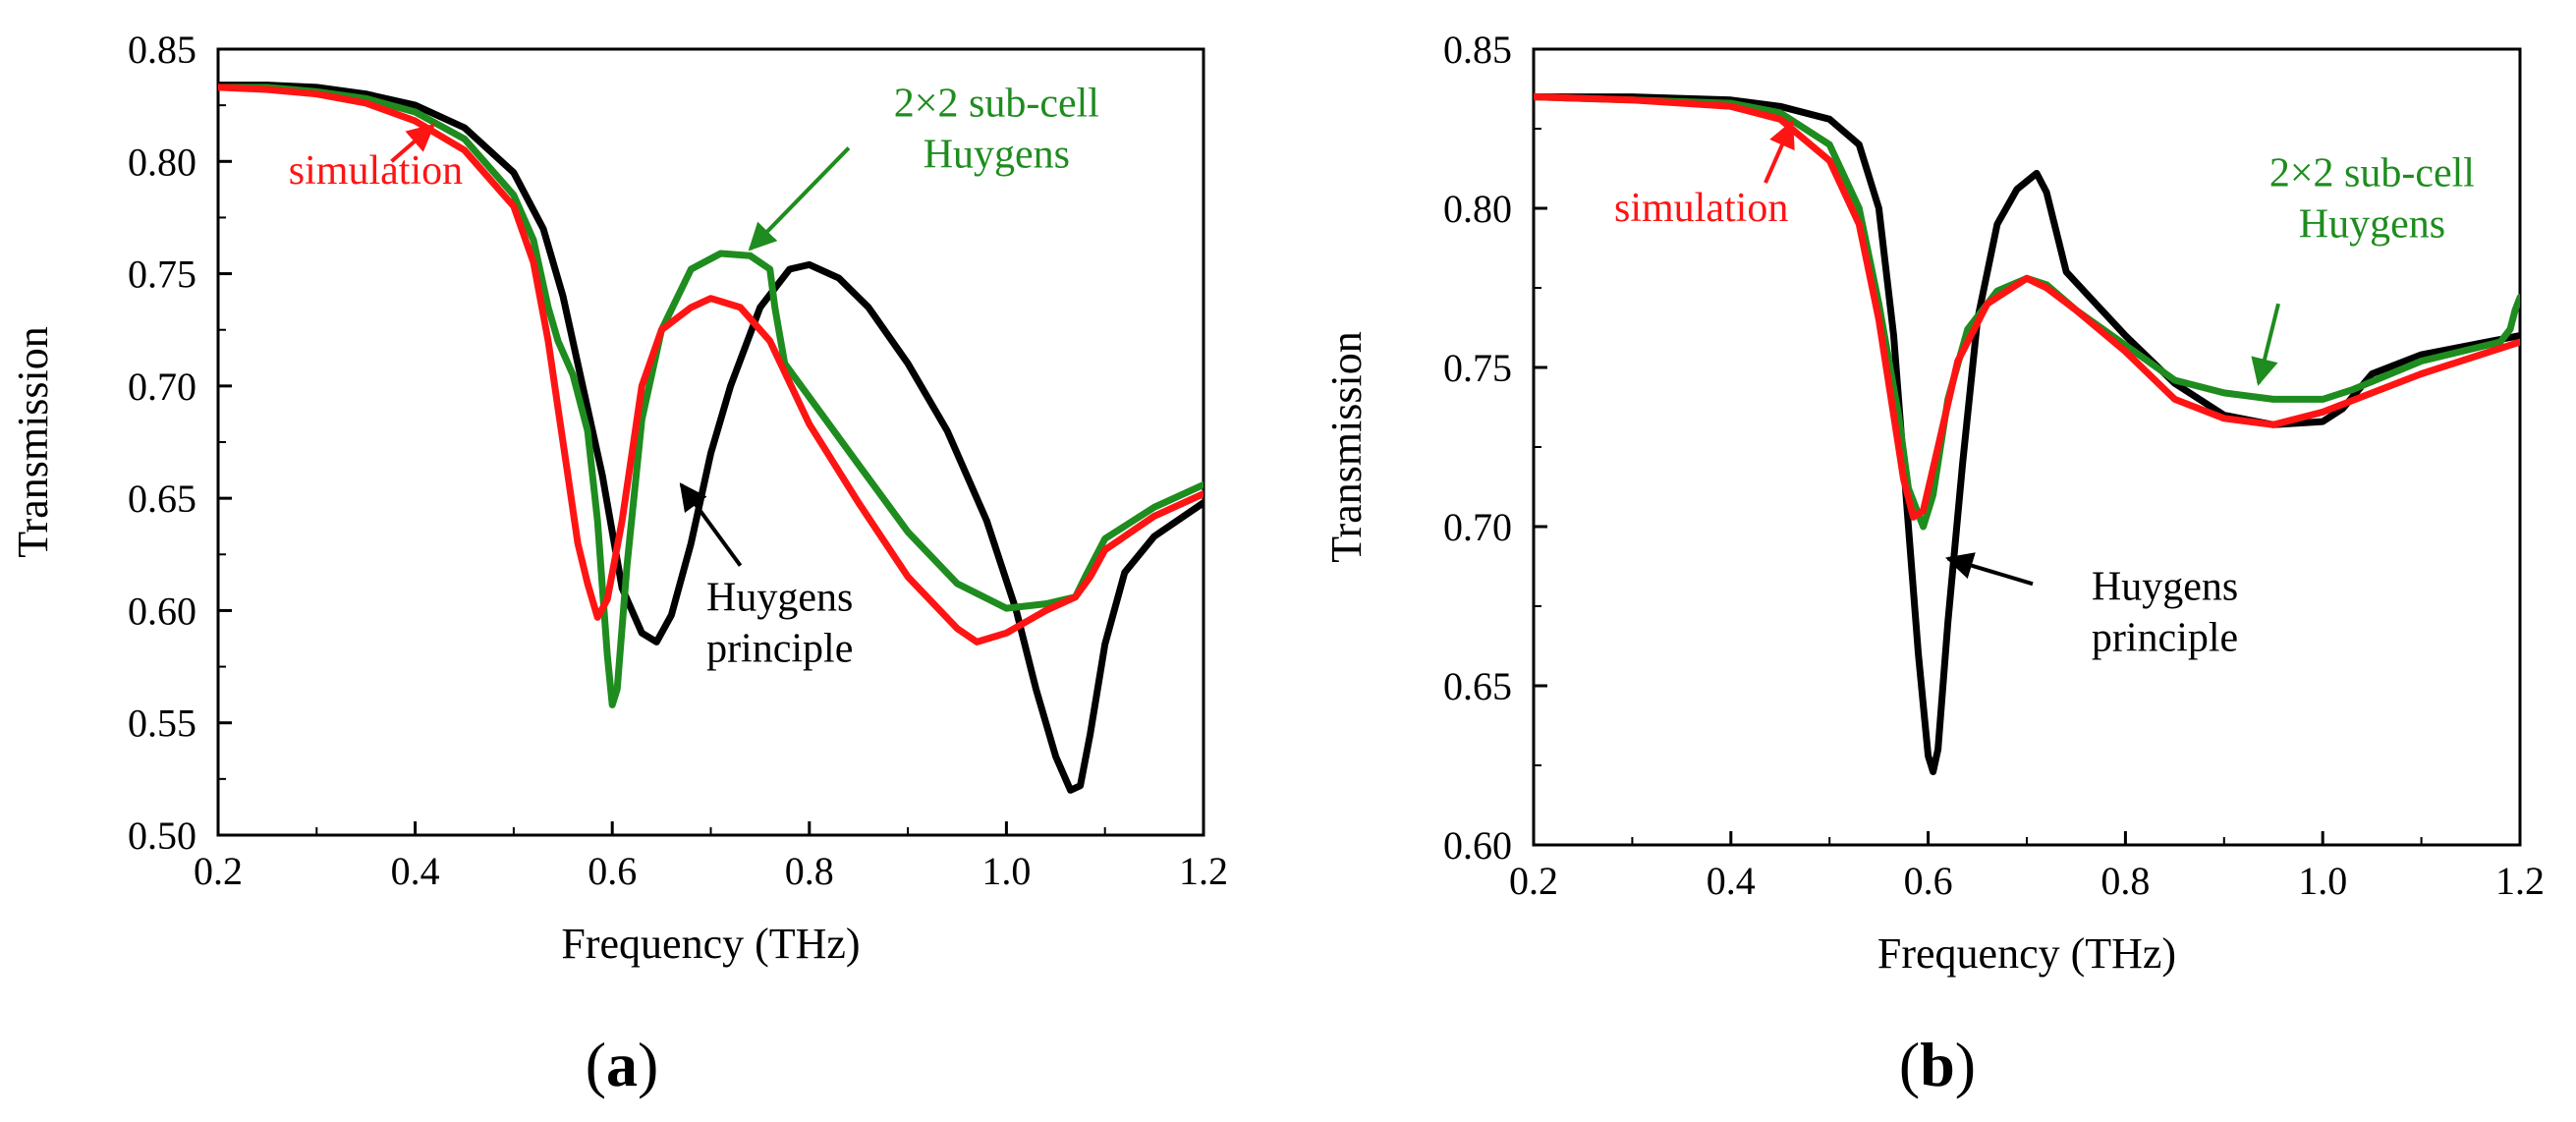 Image resolution: width=2576 pixels, height=1122 pixels. I want to click on panel-letter: b, so click(1937, 1064).